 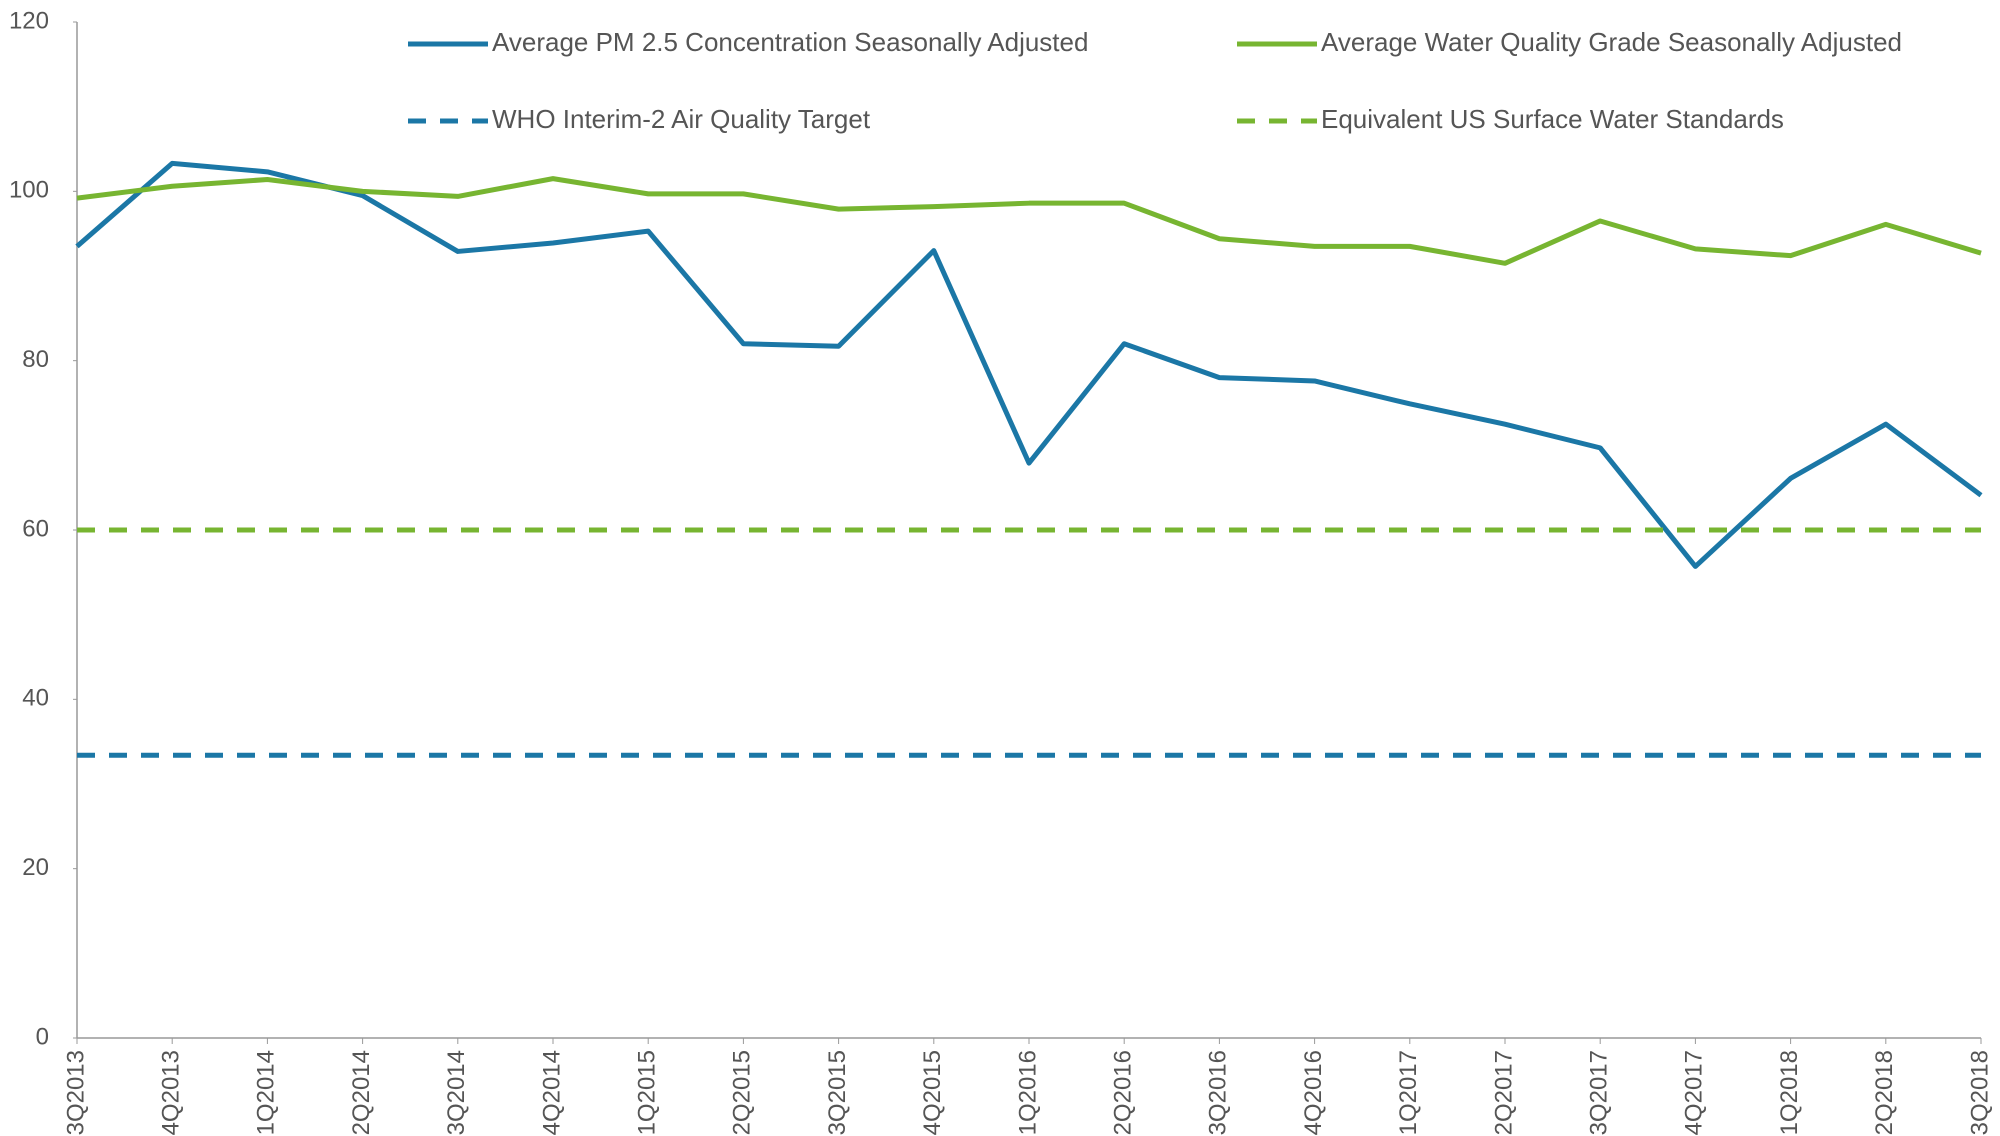 I want to click on x-tick-label: 4Q2016, so click(x=1313, y=1092).